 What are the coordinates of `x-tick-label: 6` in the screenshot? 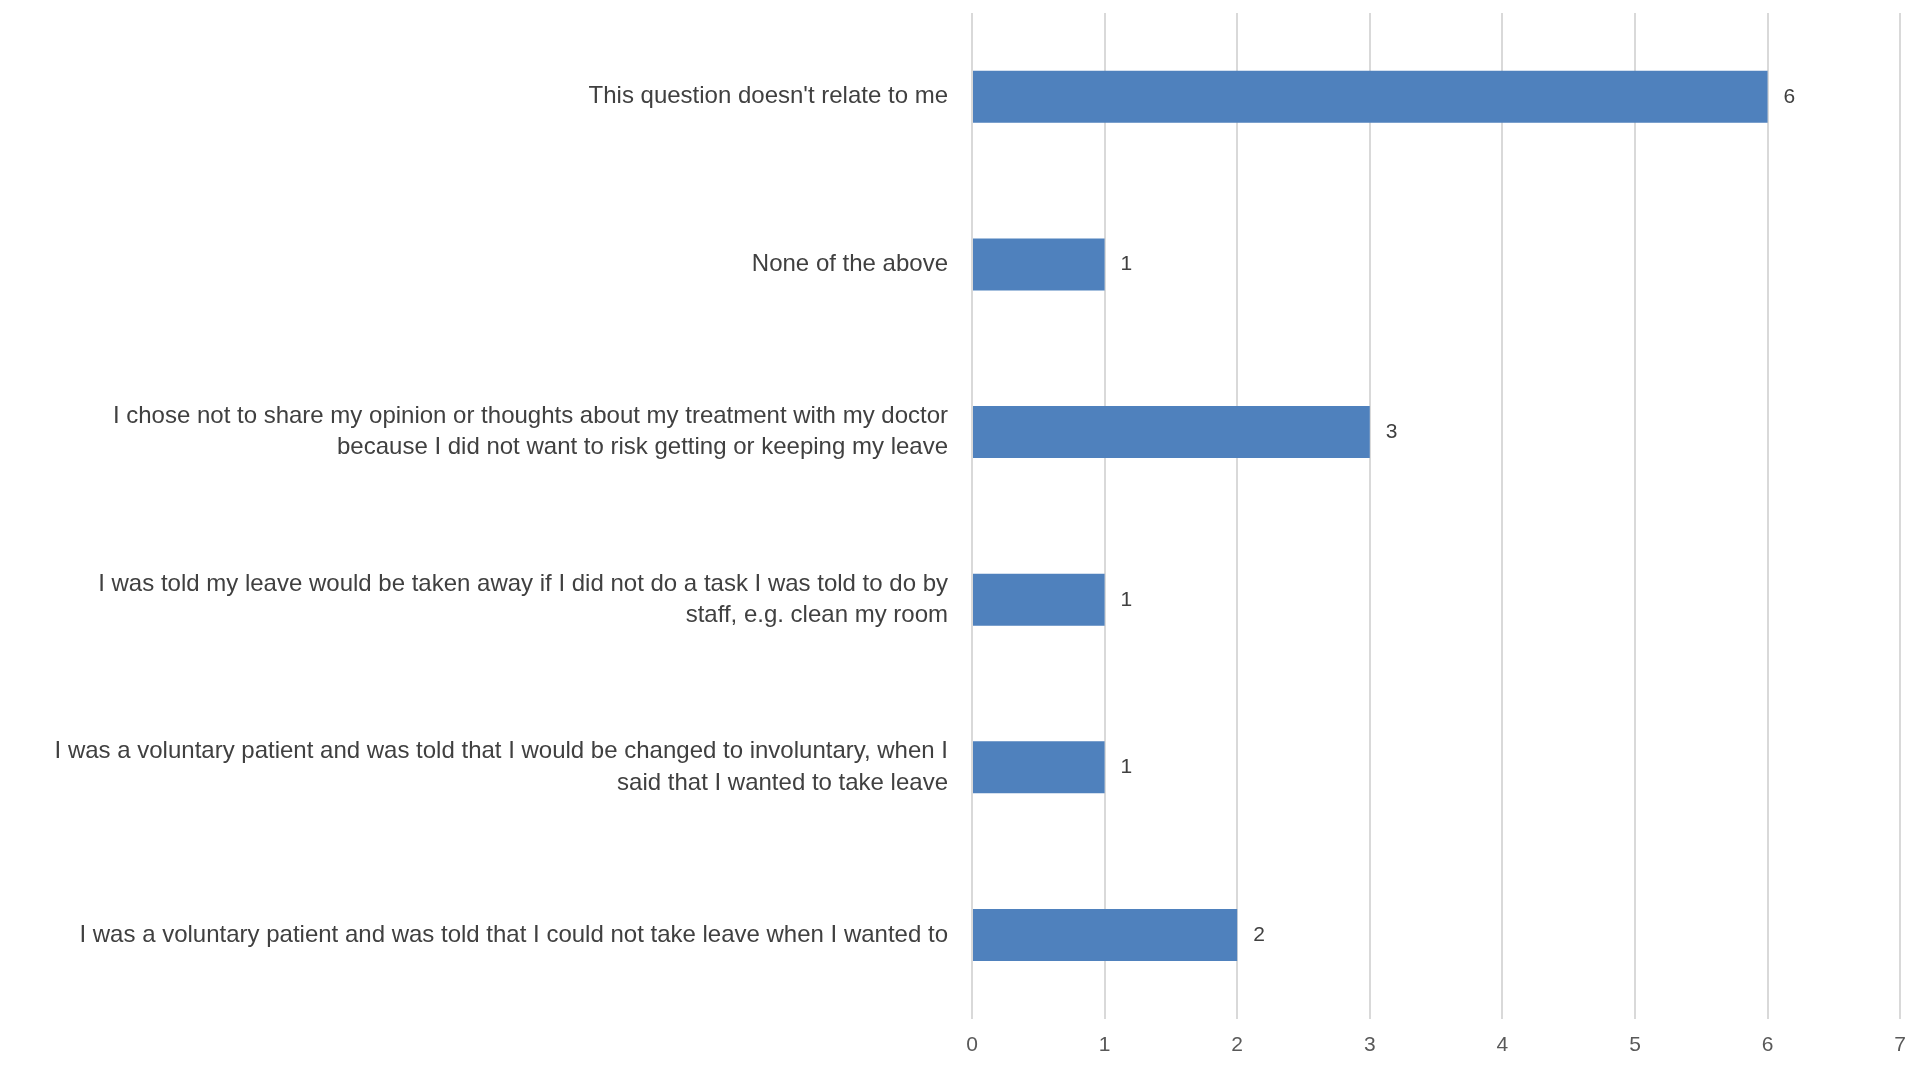 It's located at (1767, 1044).